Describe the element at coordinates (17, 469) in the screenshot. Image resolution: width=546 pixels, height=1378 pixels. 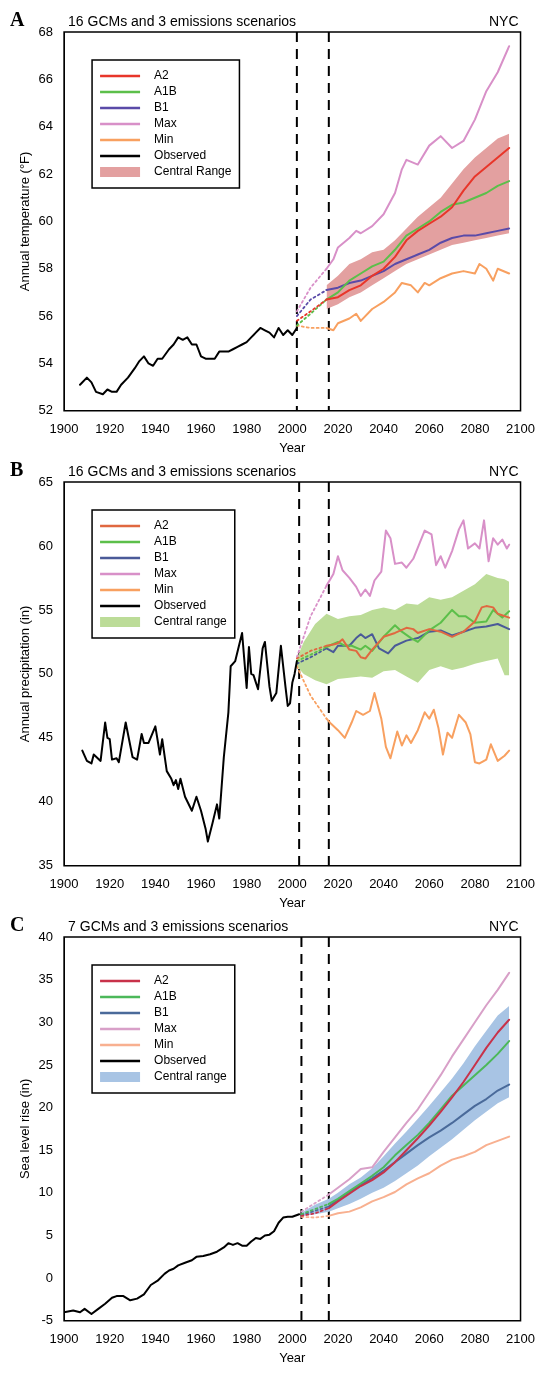
I see `text: B` at that location.